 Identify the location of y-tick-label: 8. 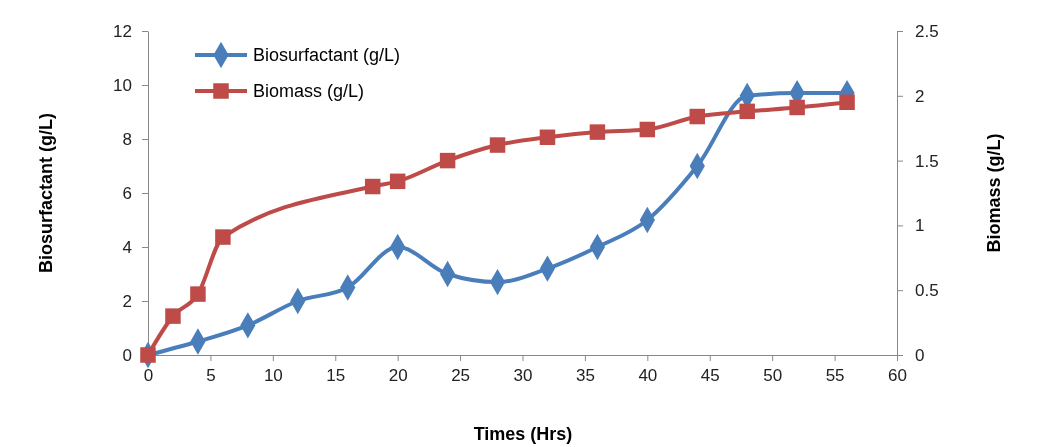
(127, 139).